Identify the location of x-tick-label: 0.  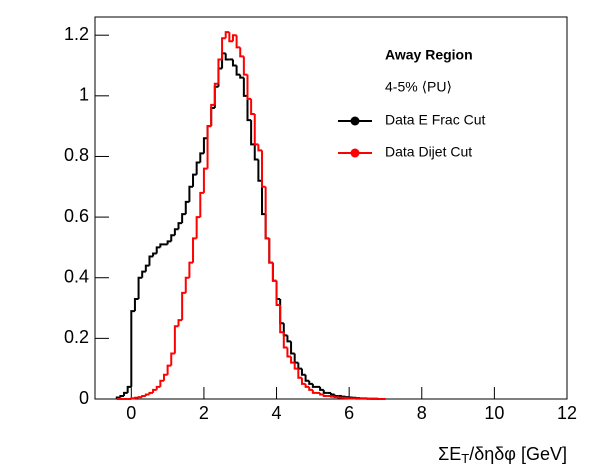
(131, 413).